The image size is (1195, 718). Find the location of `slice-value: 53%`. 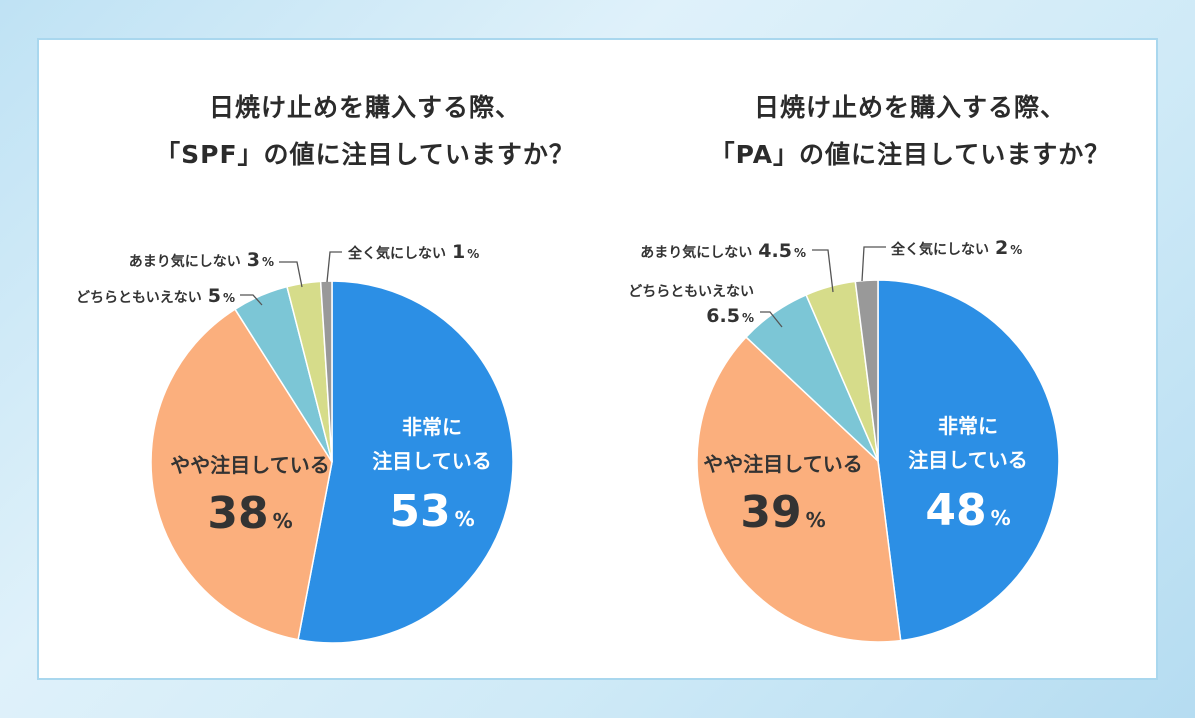

slice-value: 53% is located at coordinates (431, 511).